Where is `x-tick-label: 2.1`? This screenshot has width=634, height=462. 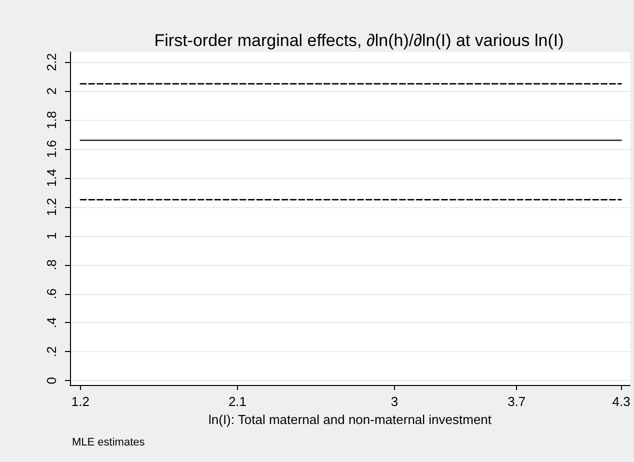
x-tick-label: 2.1 is located at coordinates (237, 401).